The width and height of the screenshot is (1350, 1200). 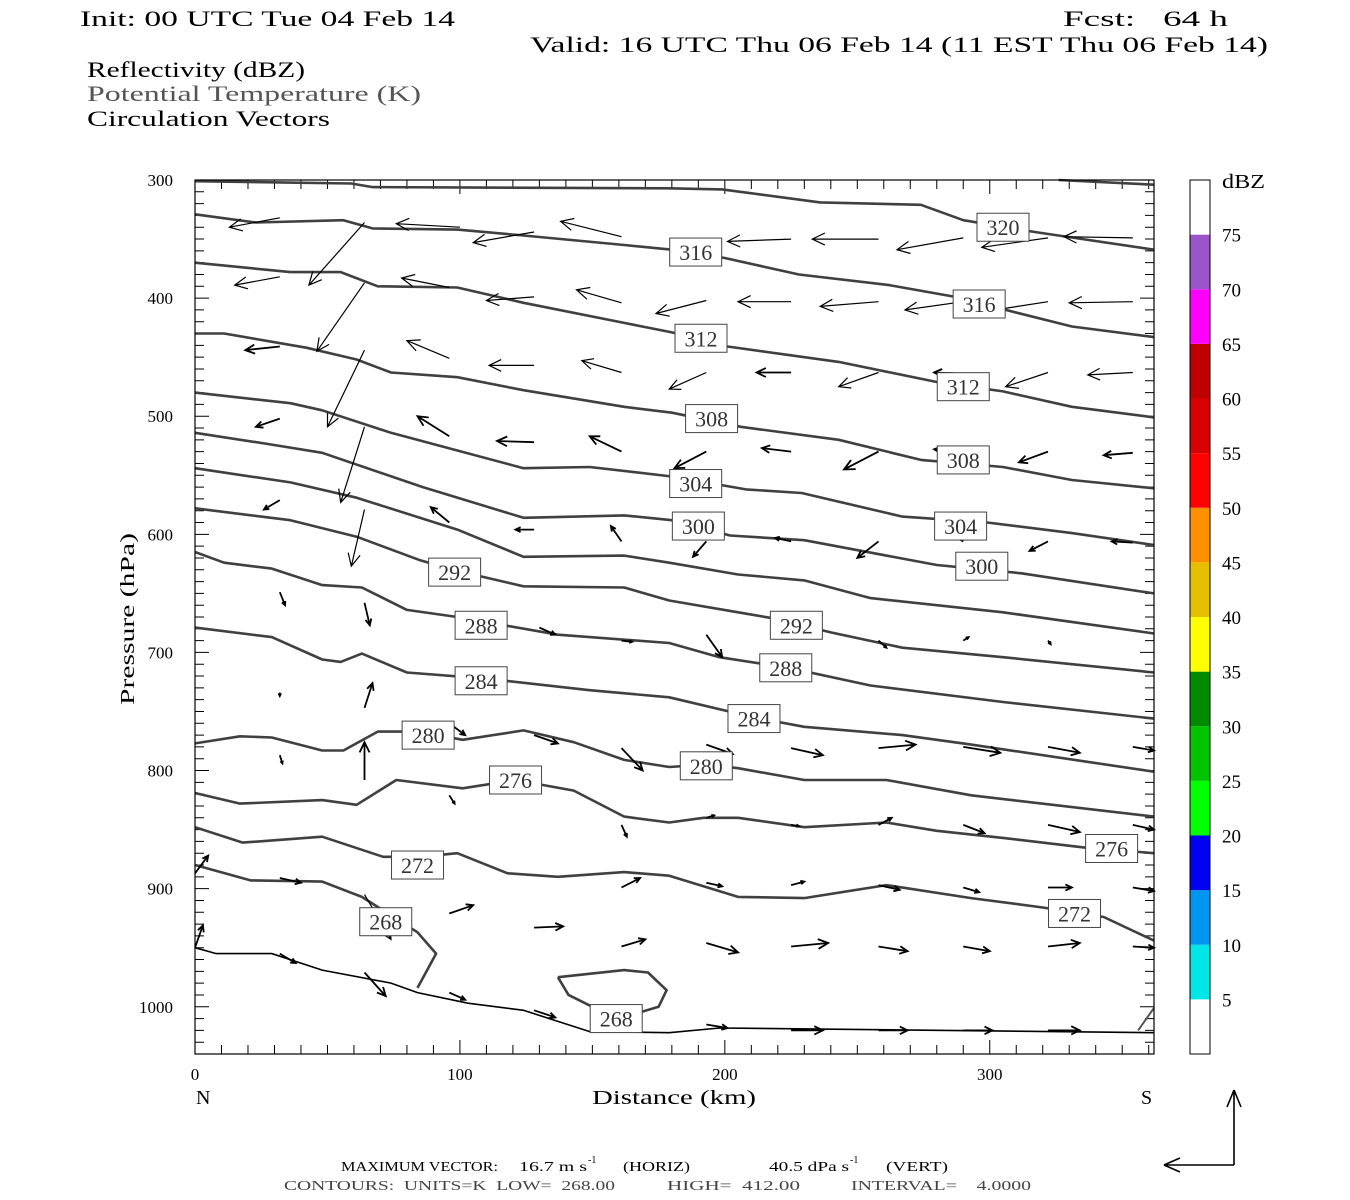 I want to click on contour-label: 316, so click(x=696, y=252).